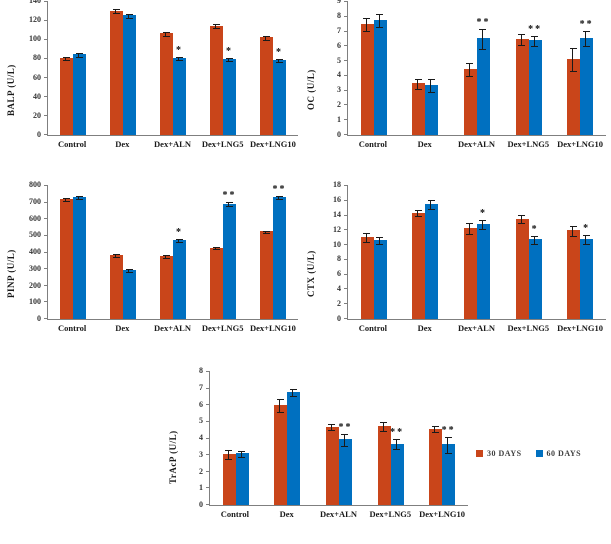  What do you see at coordinates (171, 252) in the screenshot?
I see `plot-area: * ** **` at bounding box center [171, 252].